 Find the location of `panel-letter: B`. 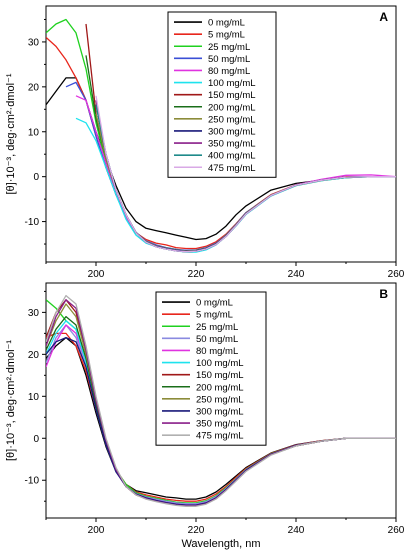

panel-letter: B is located at coordinates (383, 294).